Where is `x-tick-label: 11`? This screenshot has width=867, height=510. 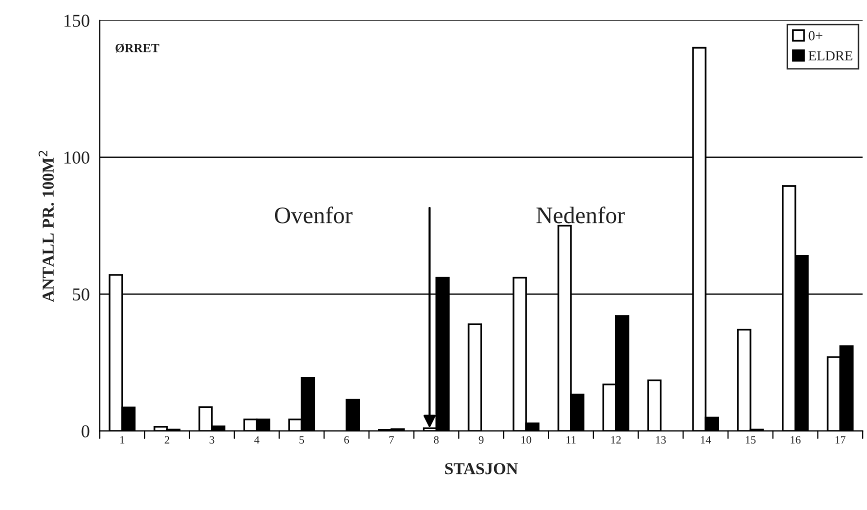 x-tick-label: 11 is located at coordinates (571, 440).